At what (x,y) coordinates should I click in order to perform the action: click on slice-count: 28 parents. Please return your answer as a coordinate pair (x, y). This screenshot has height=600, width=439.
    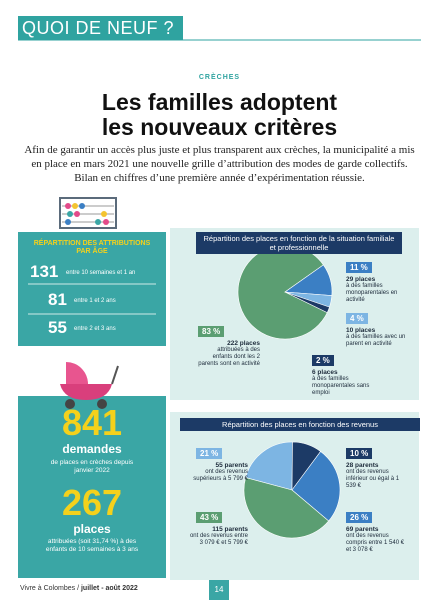
    Looking at the image, I should click on (362, 465).